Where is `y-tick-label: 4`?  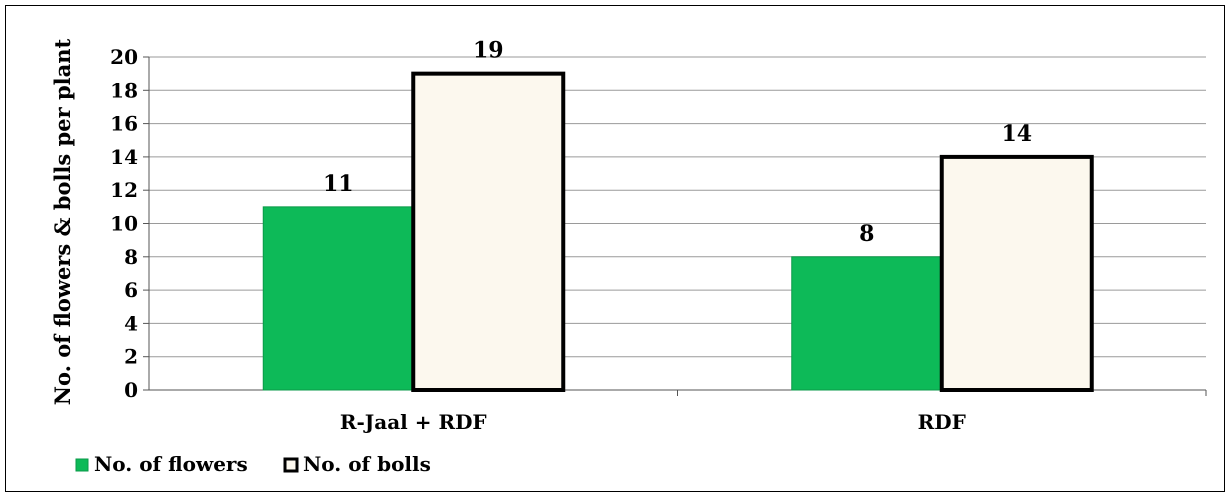
y-tick-label: 4 is located at coordinates (131, 323).